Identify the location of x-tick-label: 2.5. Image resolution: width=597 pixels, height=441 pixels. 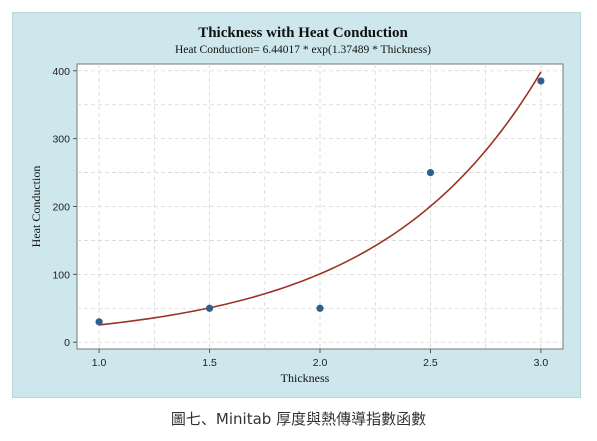
(430, 363).